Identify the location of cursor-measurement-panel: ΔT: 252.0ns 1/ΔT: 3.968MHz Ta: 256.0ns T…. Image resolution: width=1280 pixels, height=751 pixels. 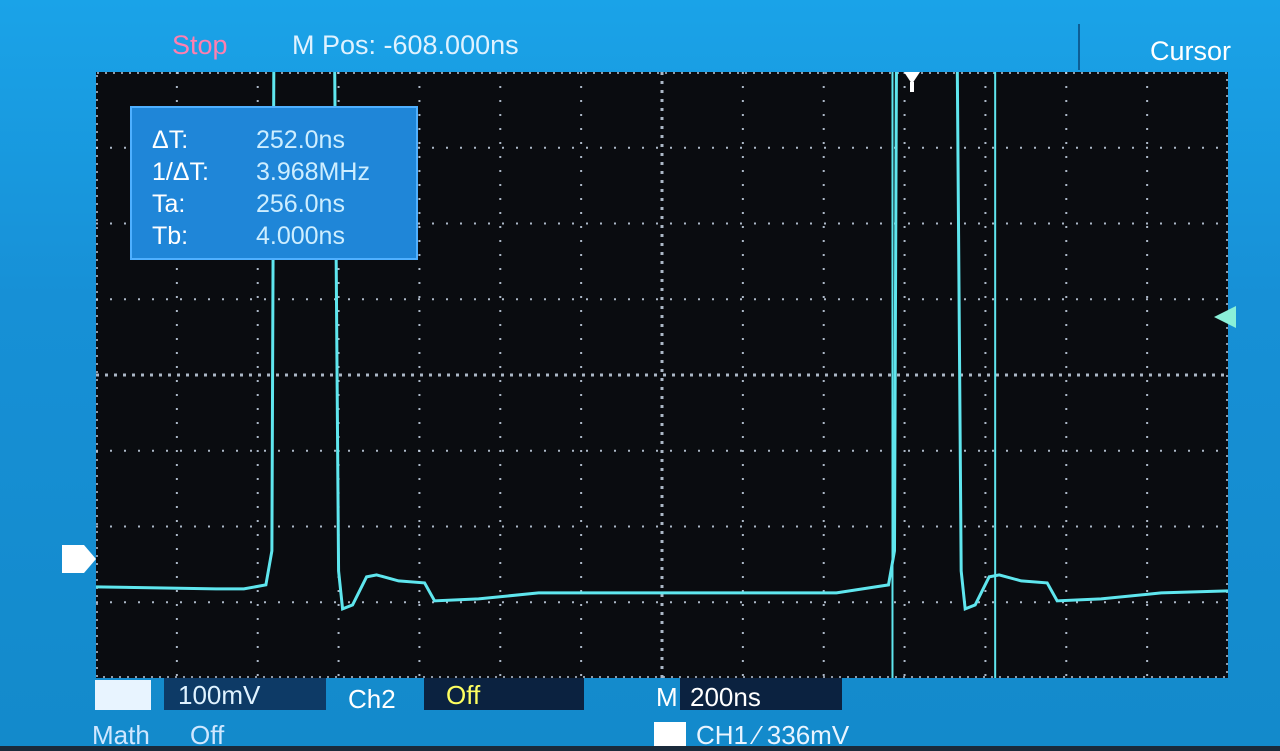
(274, 183).